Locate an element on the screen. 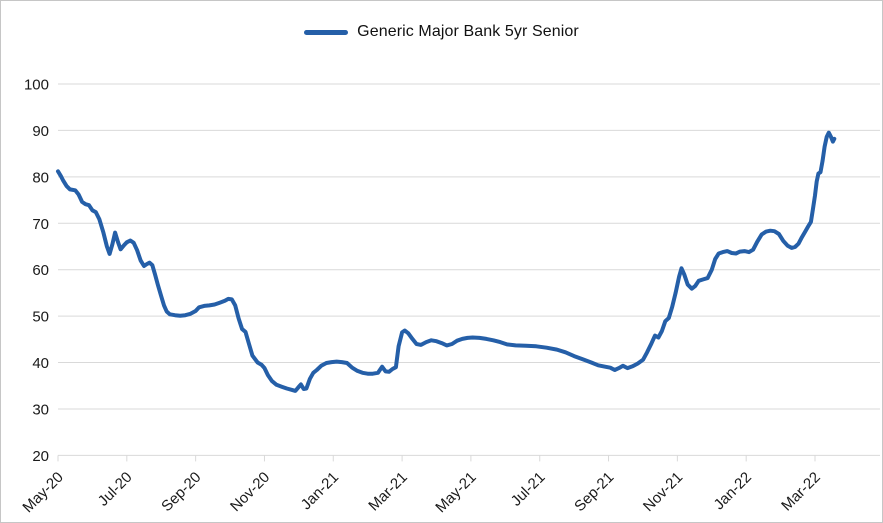  y-tick-label: 100 is located at coordinates (36, 85).